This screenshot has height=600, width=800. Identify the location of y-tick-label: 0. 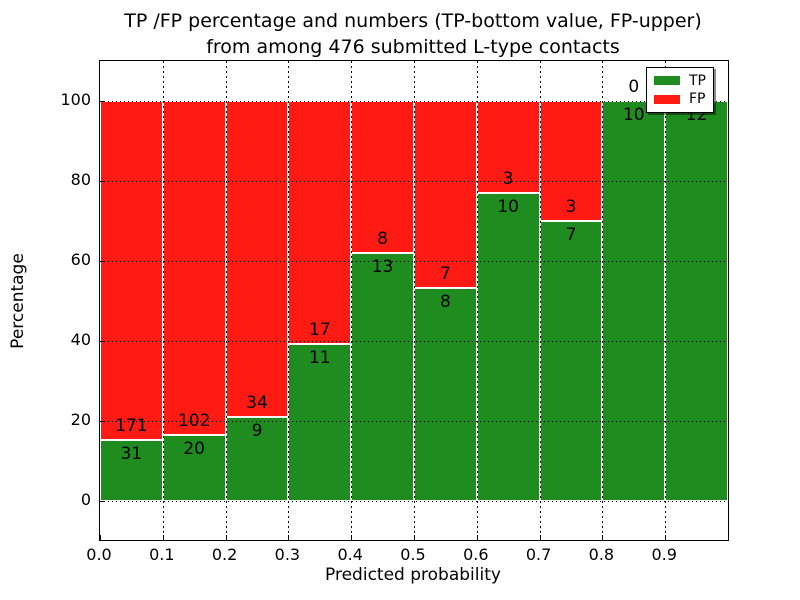
(85, 499).